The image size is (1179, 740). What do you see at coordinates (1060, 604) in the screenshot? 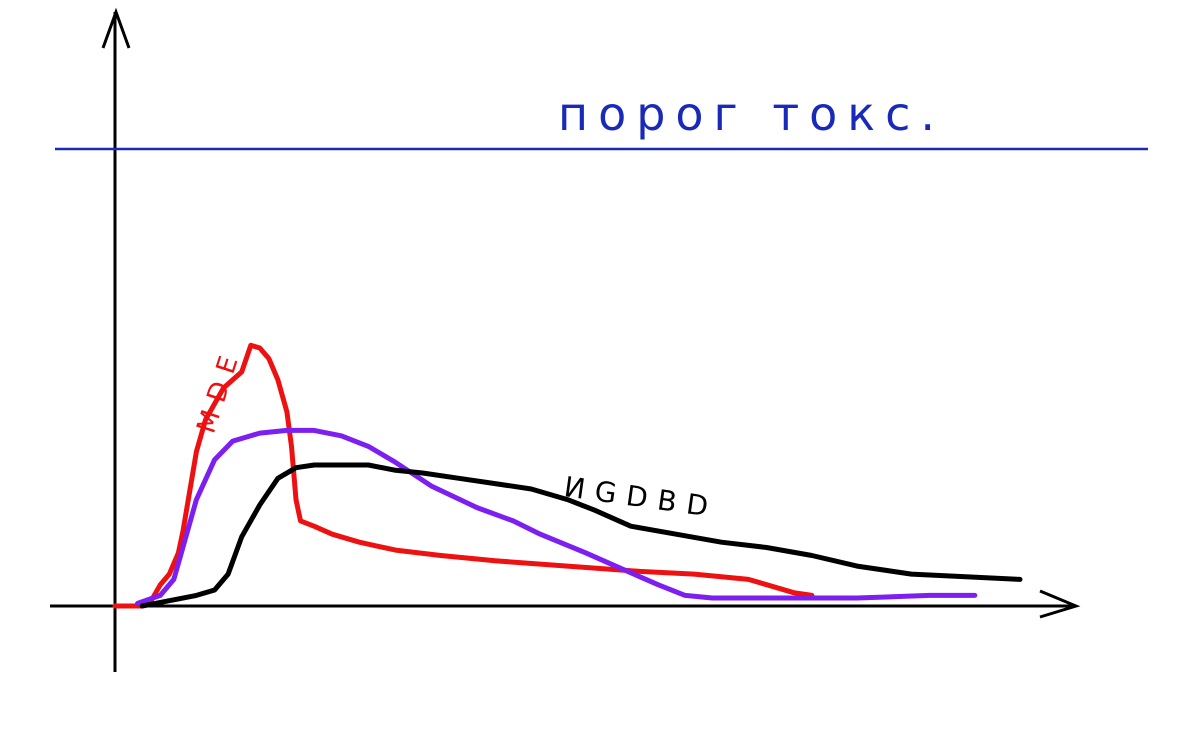
I see `x-axis-arrowhead` at bounding box center [1060, 604].